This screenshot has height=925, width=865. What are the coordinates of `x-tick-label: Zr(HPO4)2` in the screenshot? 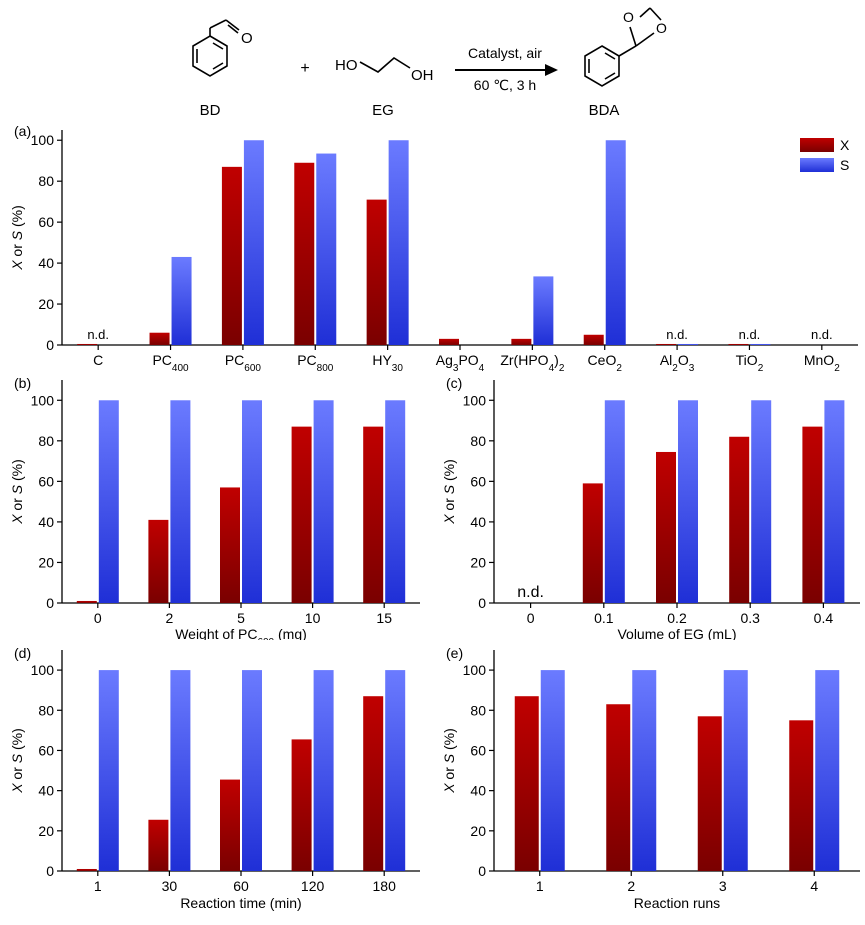 It's located at (532, 363).